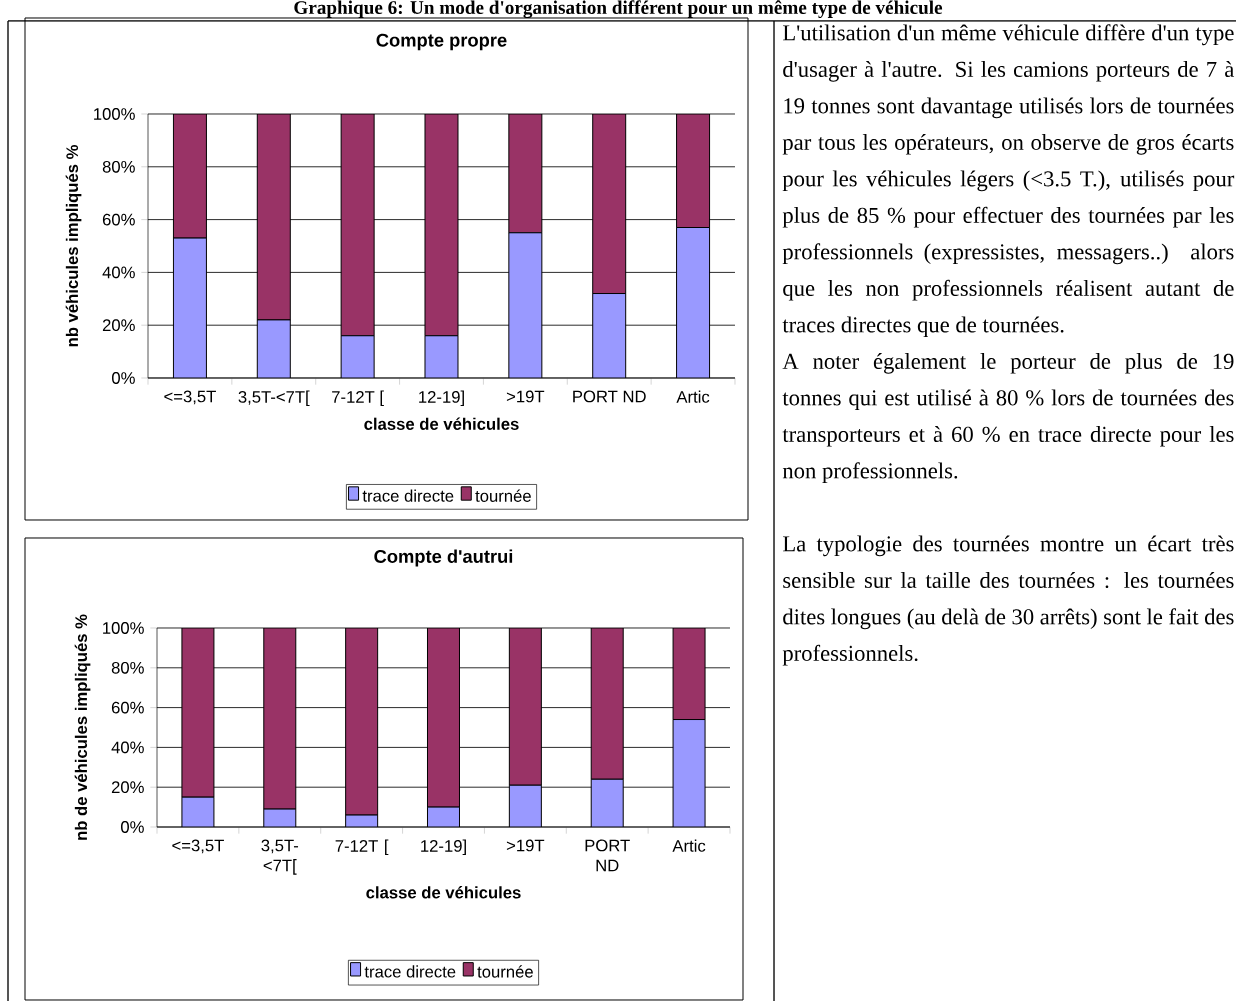 The image size is (1236, 1001). What do you see at coordinates (1008, 600) in the screenshot?
I see `text: La typologie des tournées montre un écart très sensible sur la taille des tournées : les tournées dites longues (au delà de 30 arrêts) sont le fait des professionnels.` at bounding box center [1008, 600].